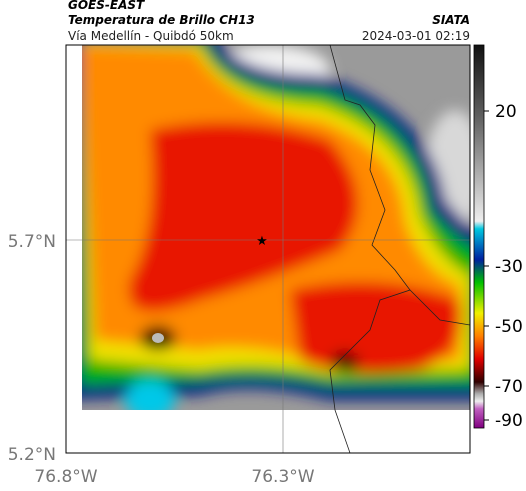  Describe the element at coordinates (506, 112) in the screenshot. I see `colorbar-tick-label: 20` at that location.